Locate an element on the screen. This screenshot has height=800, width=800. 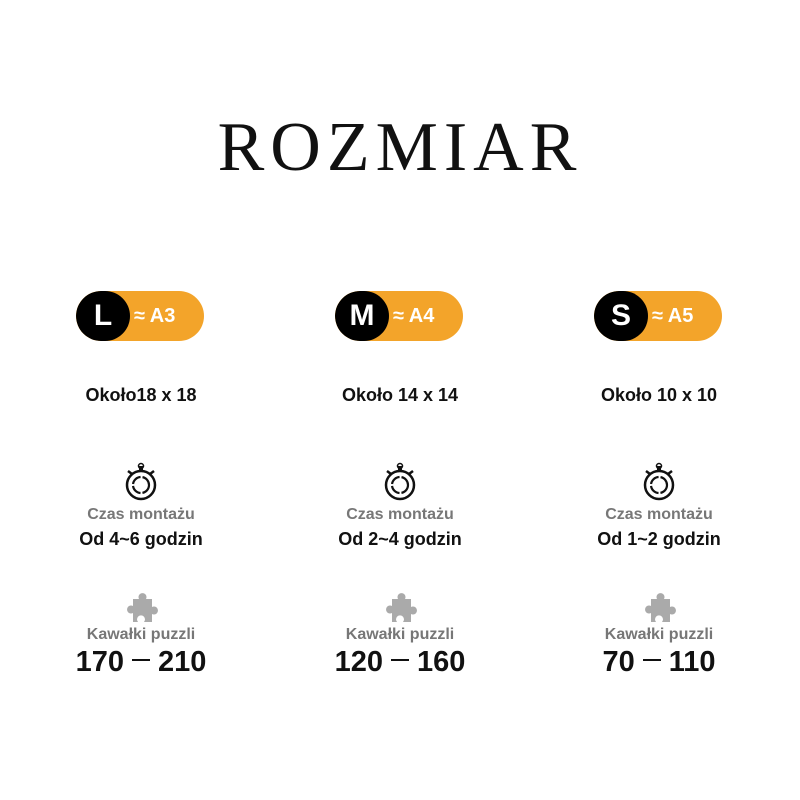
size-badge: M ≈ A4 is located at coordinates (399, 316).